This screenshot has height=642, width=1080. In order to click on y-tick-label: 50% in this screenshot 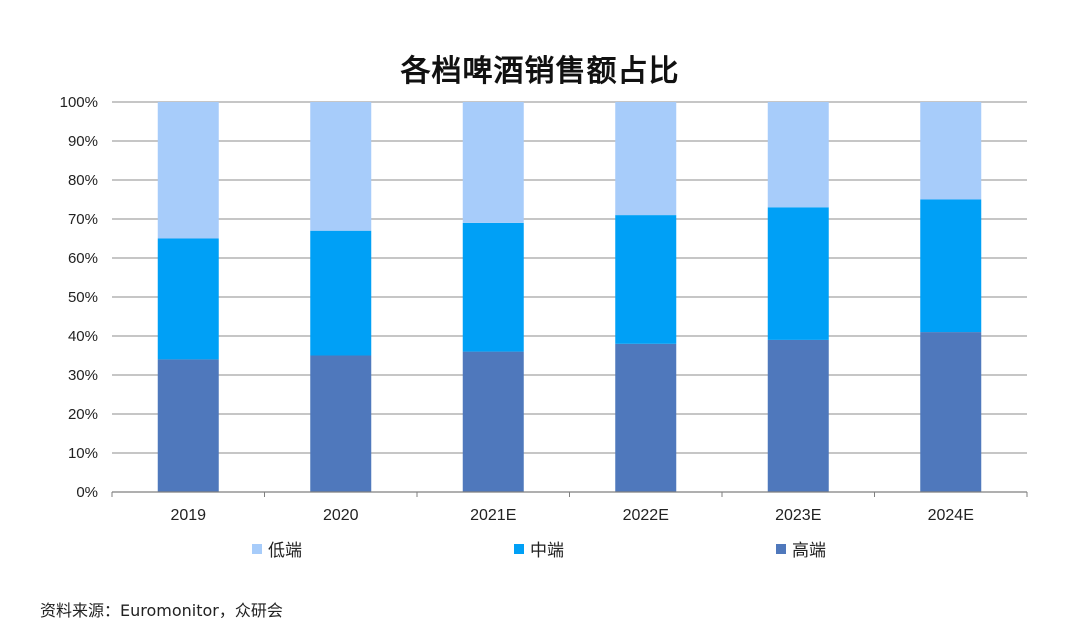, I will do `click(83, 297)`.